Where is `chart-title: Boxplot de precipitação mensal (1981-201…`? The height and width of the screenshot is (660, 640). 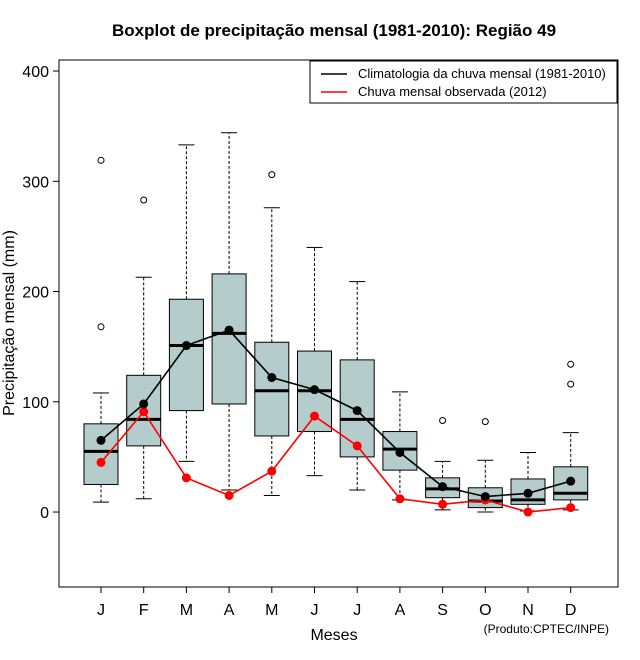 chart-title: Boxplot de precipitação mensal (1981-201… is located at coordinates (334, 30).